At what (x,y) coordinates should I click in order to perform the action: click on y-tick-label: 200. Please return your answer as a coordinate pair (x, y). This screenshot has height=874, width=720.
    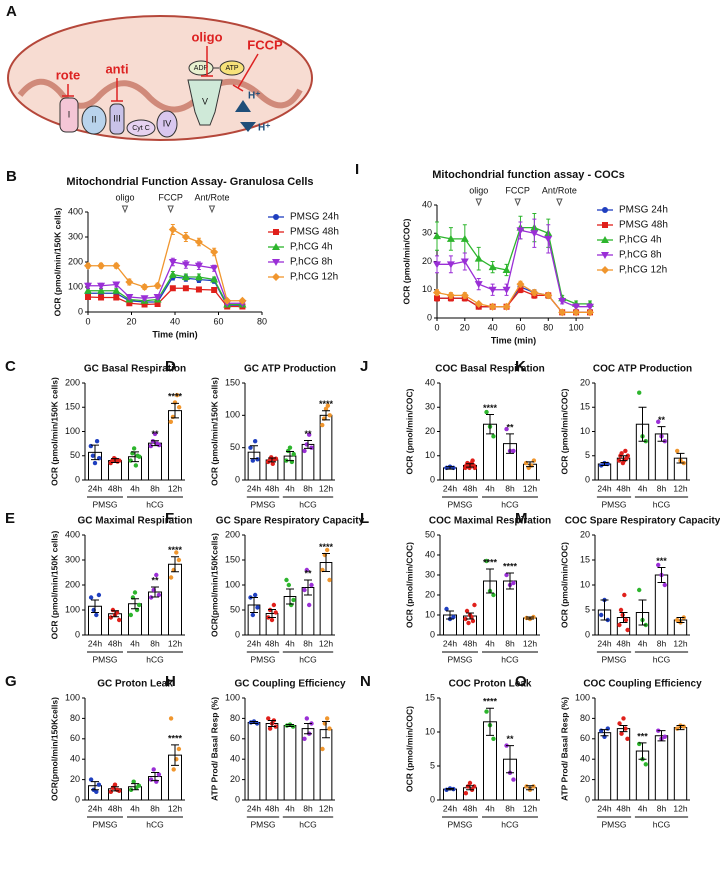
    Looking at the image, I should click on (72, 382).